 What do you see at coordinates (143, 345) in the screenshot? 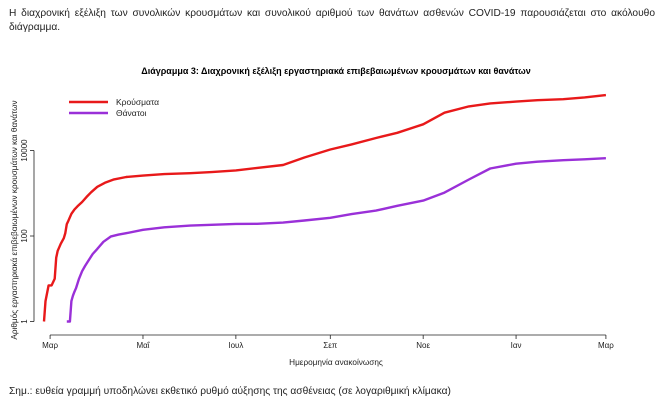
I see `x-tick-label: Μαΐ` at bounding box center [143, 345].